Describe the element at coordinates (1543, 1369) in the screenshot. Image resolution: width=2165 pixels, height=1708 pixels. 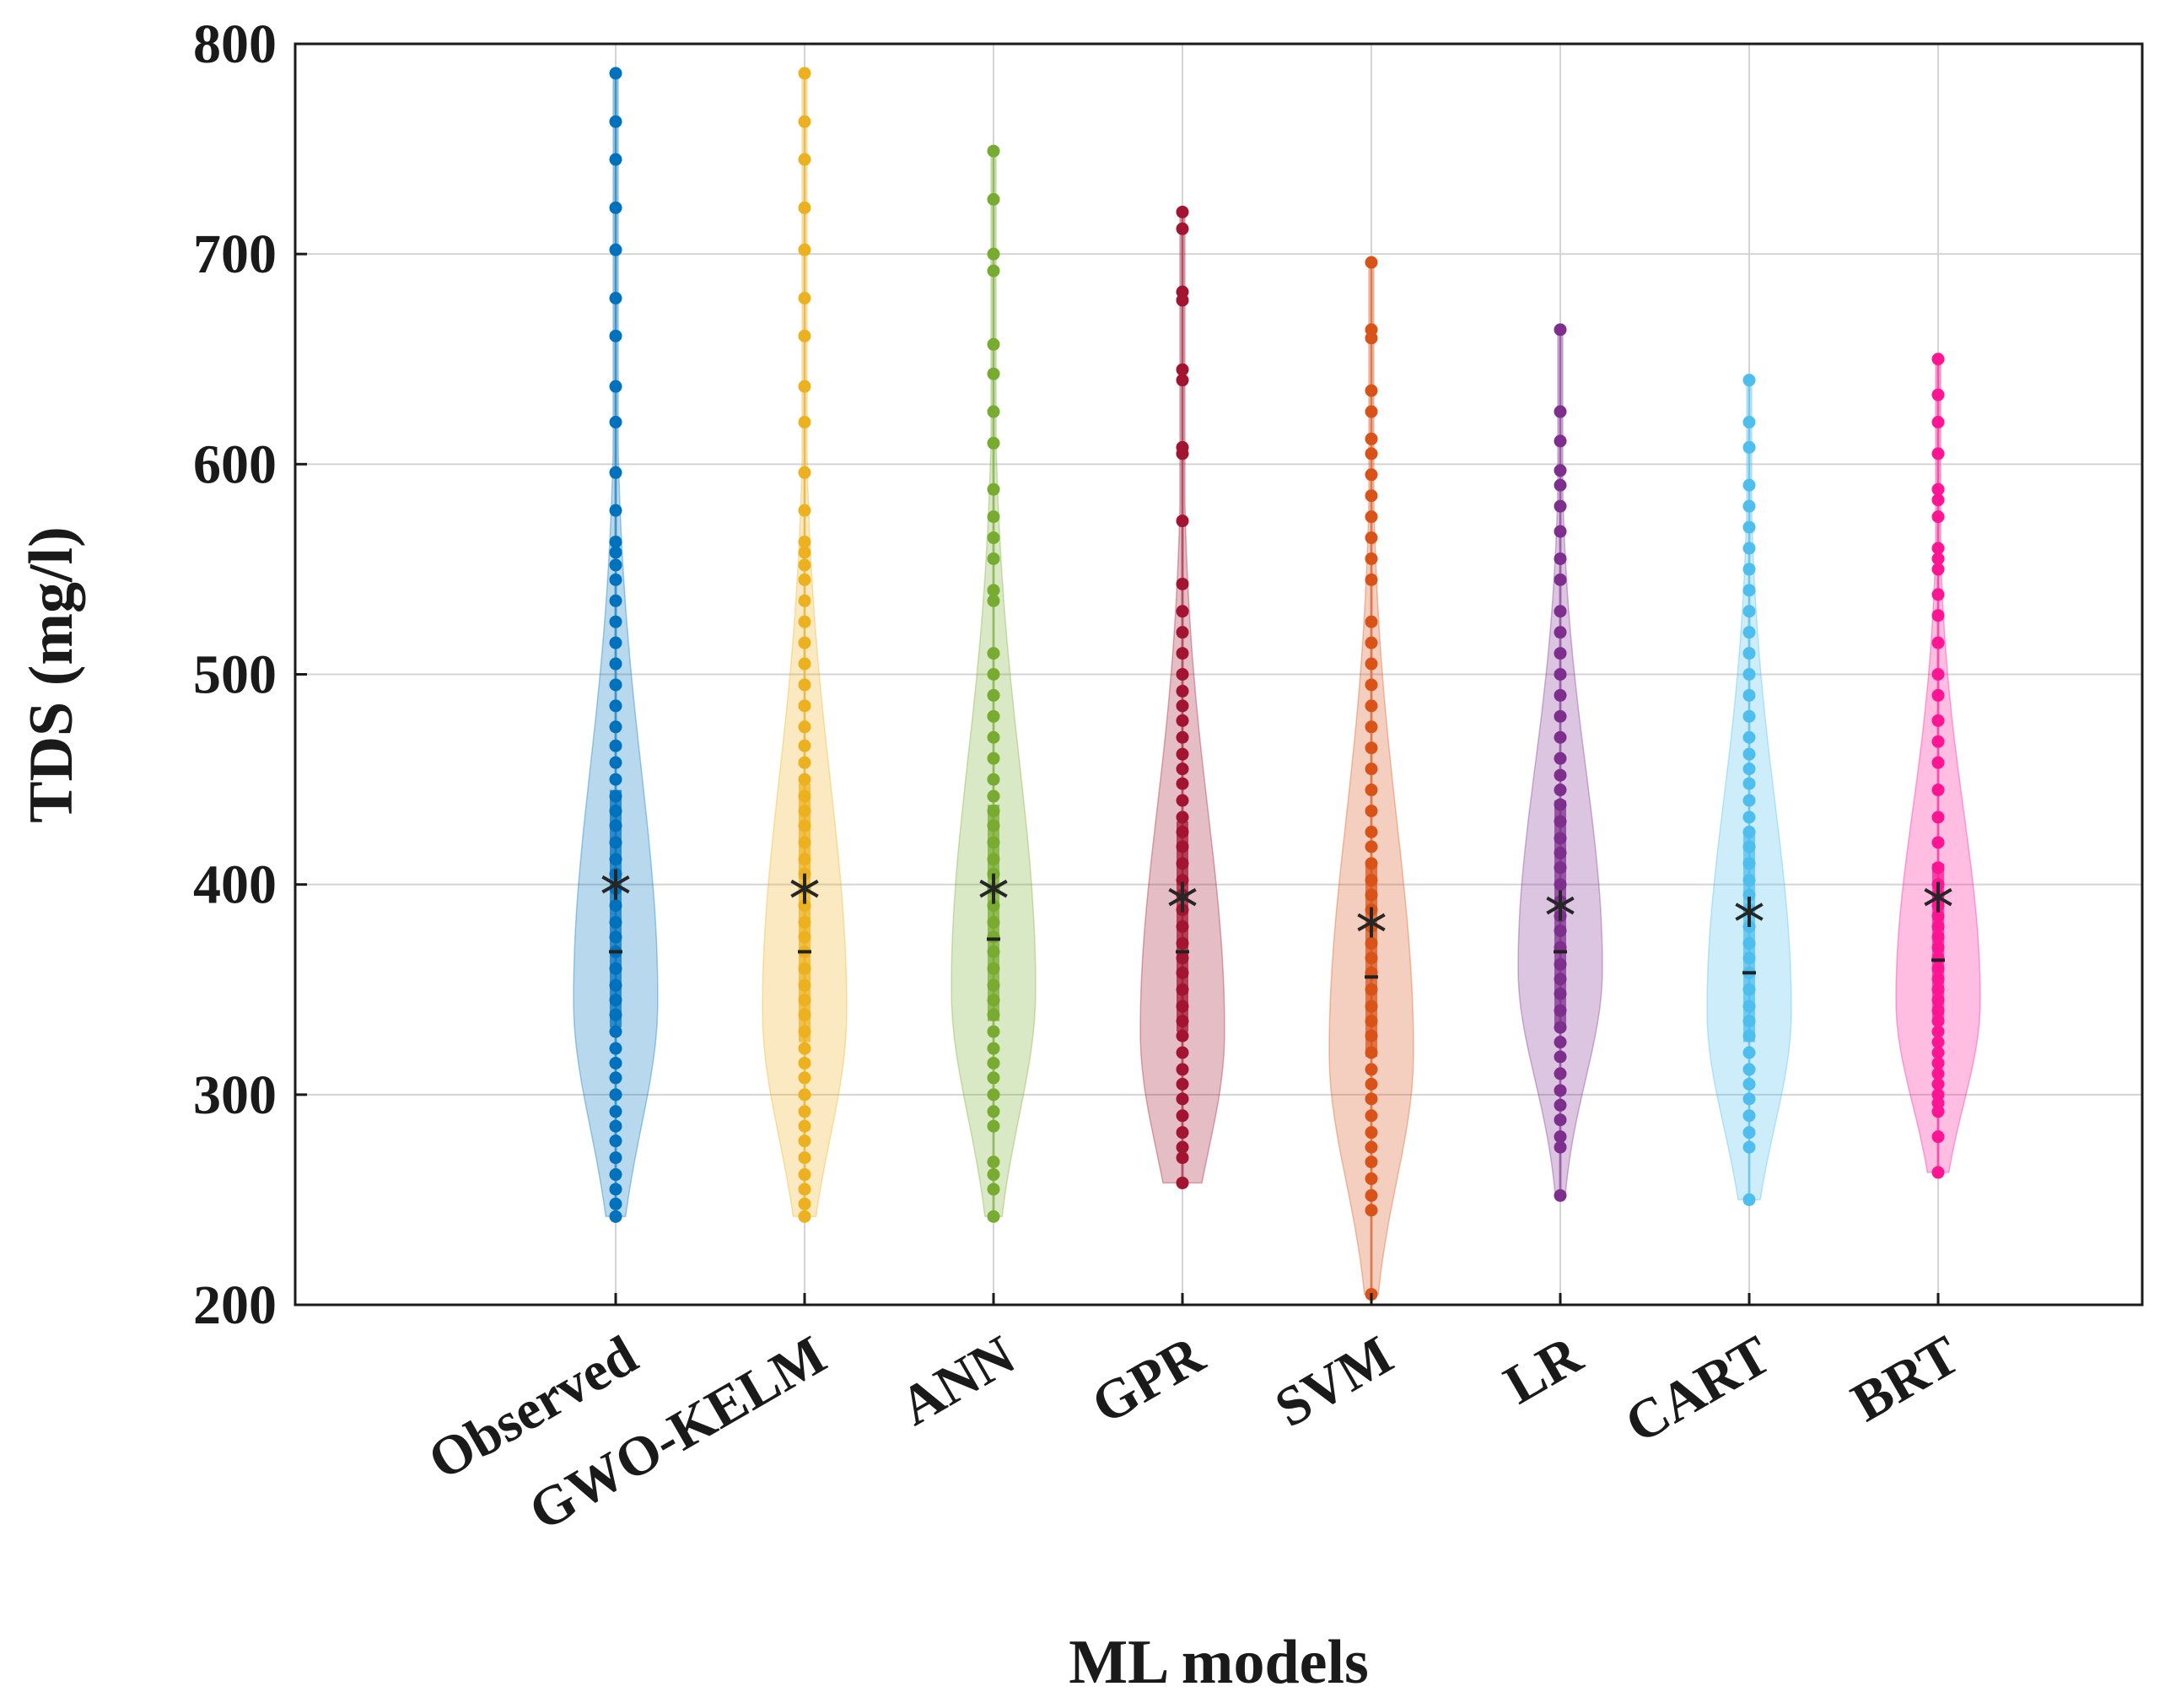
I see `x-tick-label-lr: LR` at that location.